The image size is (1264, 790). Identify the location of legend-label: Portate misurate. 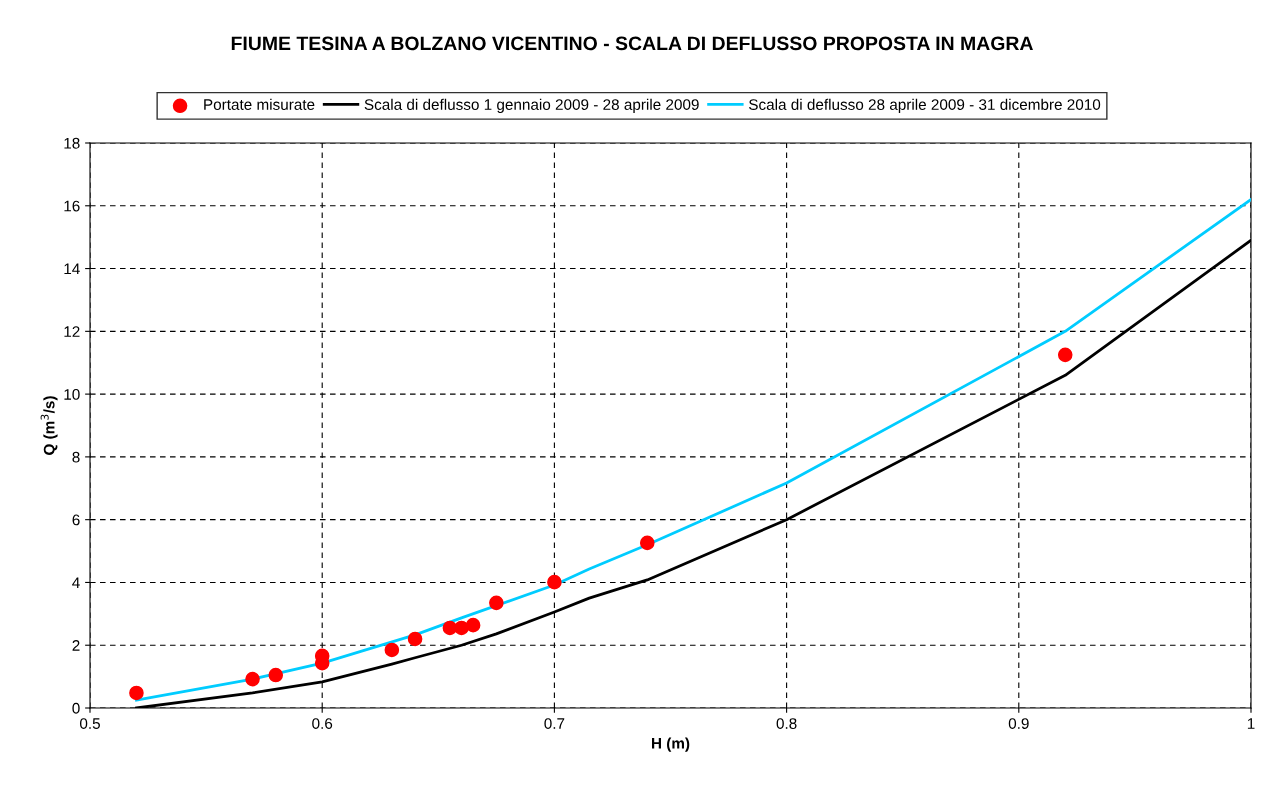
(259, 104).